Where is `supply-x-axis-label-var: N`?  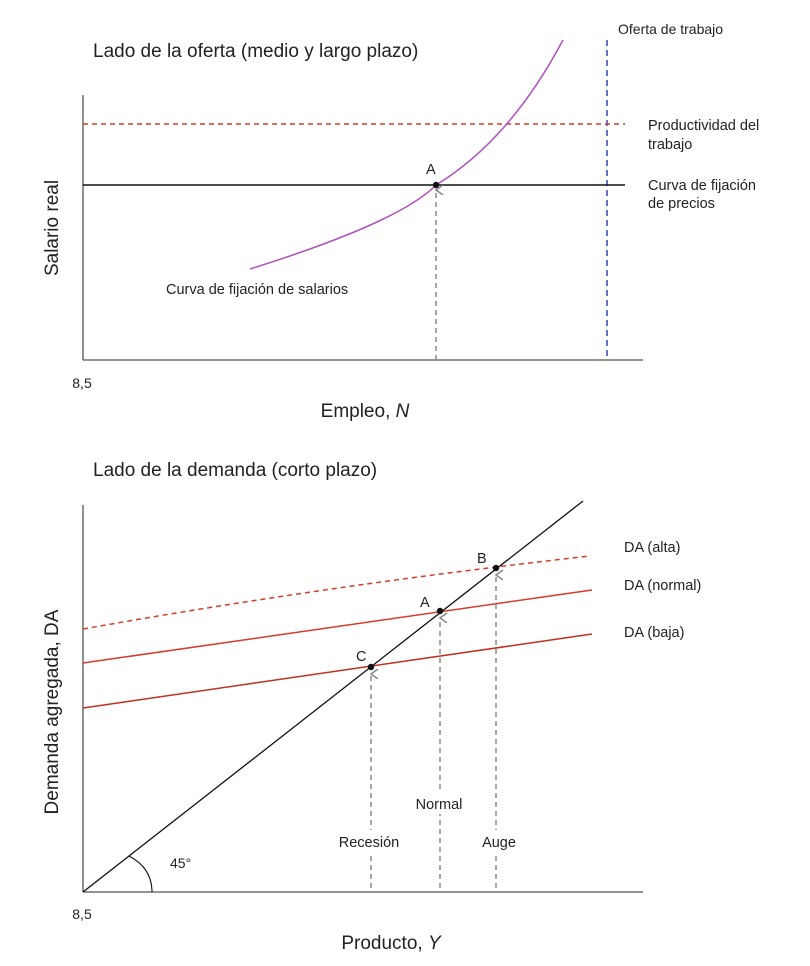 supply-x-axis-label-var: N is located at coordinates (403, 411).